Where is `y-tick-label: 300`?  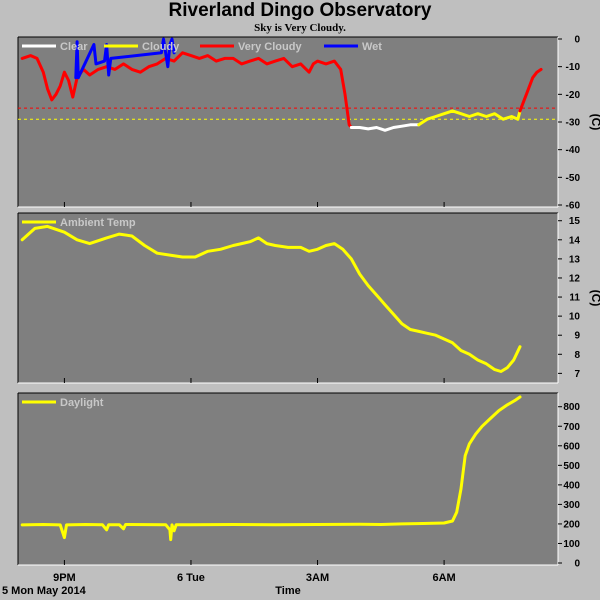 y-tick-label: 300 is located at coordinates (571, 505).